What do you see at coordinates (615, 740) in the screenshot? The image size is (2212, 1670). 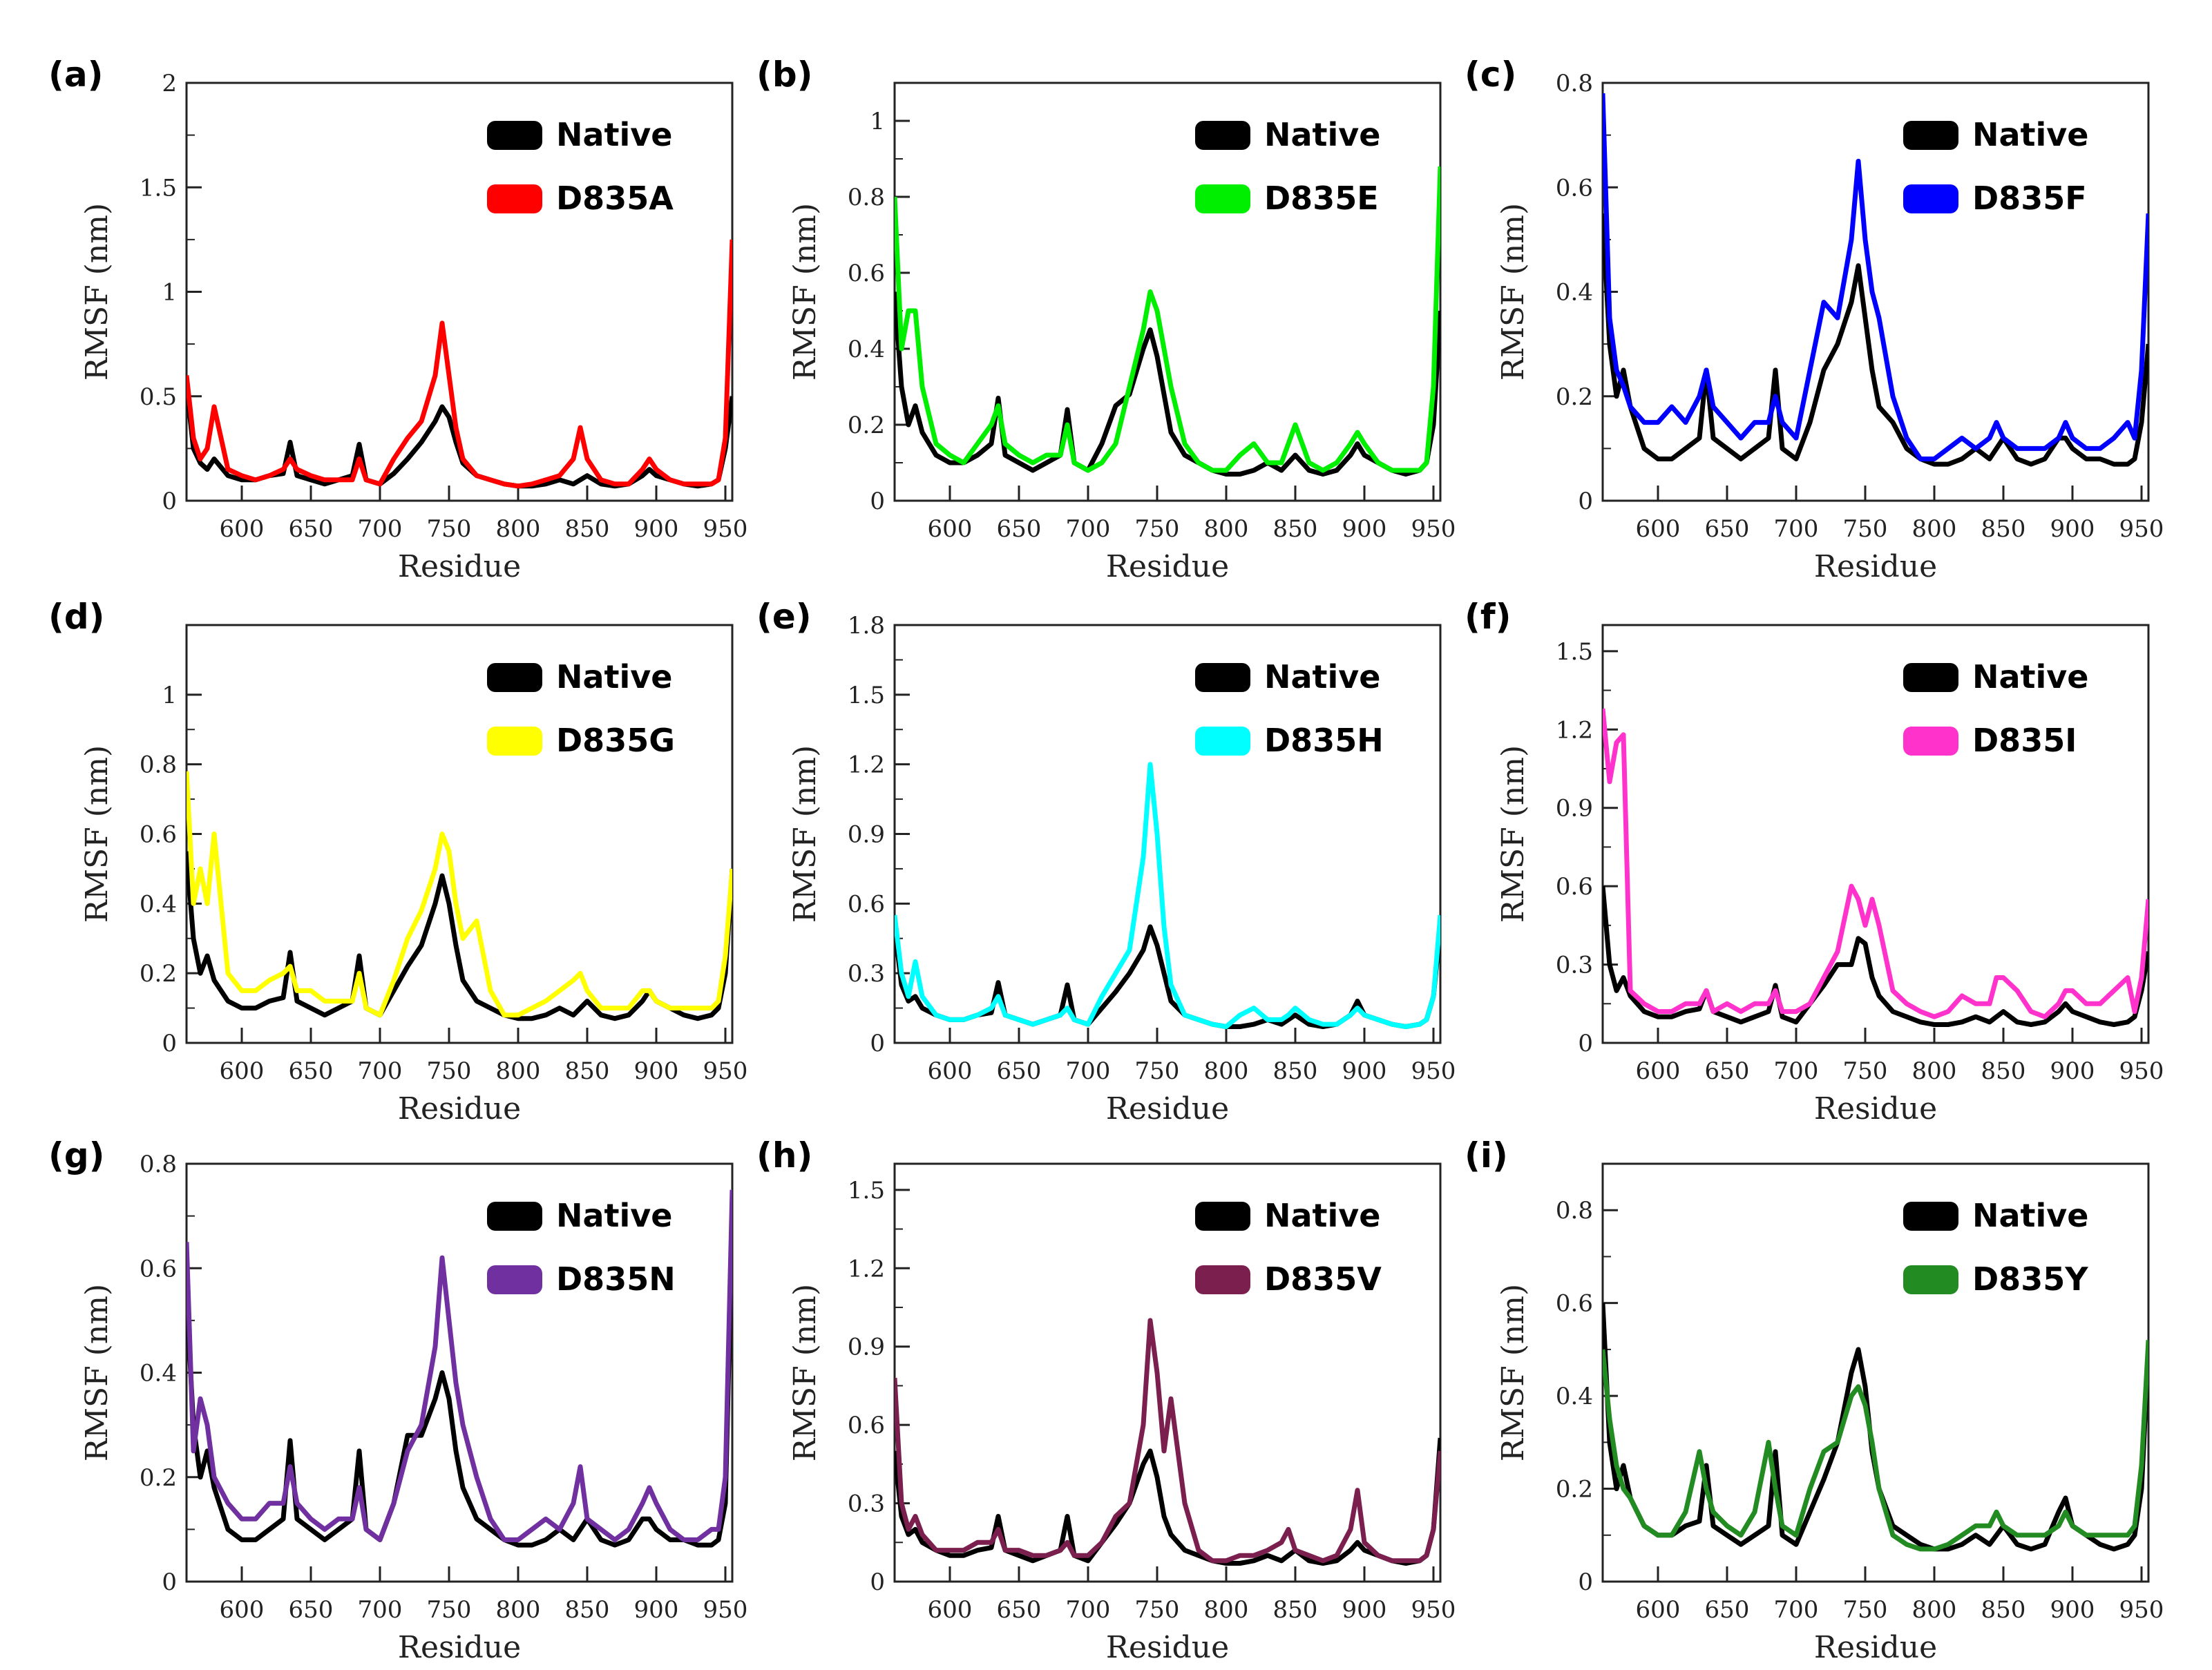 I see `legend-label-d835g: D835G` at bounding box center [615, 740].